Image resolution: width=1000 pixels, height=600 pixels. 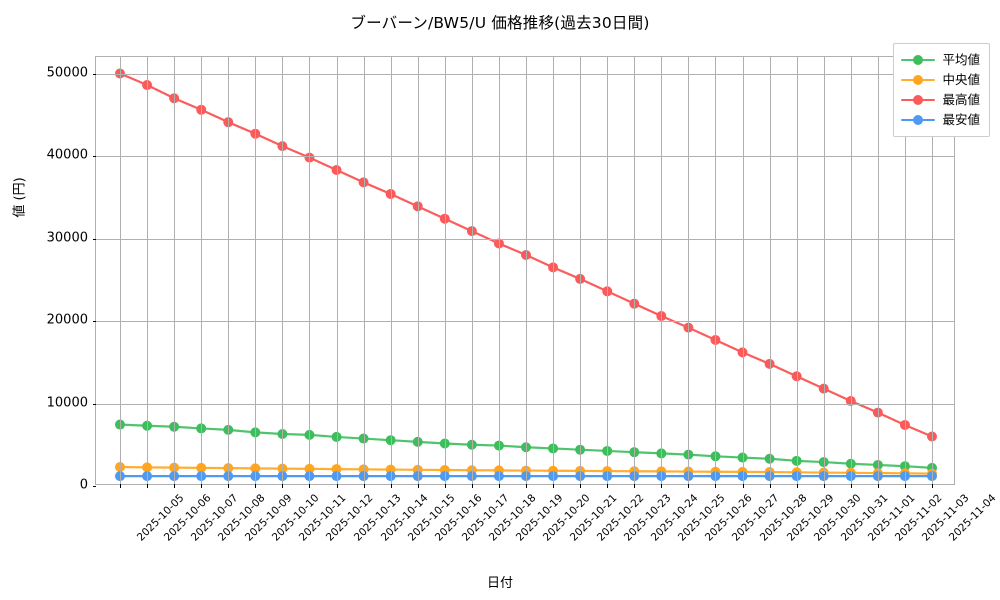 I want to click on legend-label: 最安値, so click(x=961, y=119).